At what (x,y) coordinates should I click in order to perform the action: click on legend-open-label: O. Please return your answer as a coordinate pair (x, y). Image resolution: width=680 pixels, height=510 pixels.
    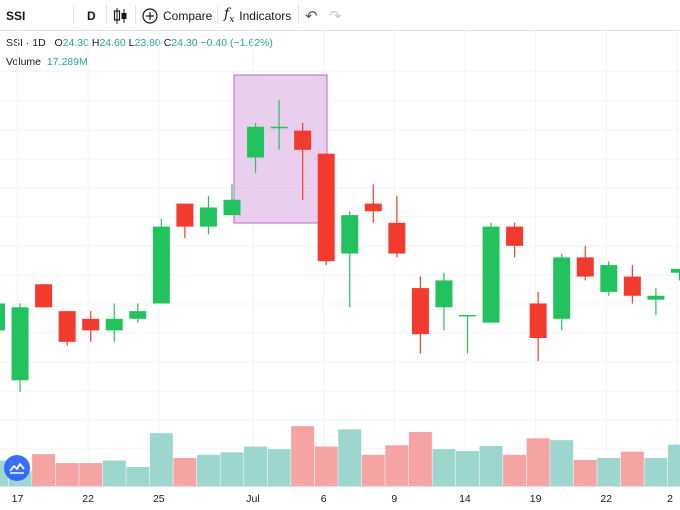
    Looking at the image, I should click on (58, 43).